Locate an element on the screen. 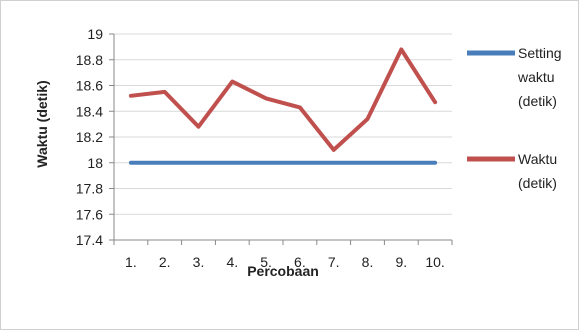 This screenshot has width=580, height=332. legend-label-0: (detik) is located at coordinates (537, 101).